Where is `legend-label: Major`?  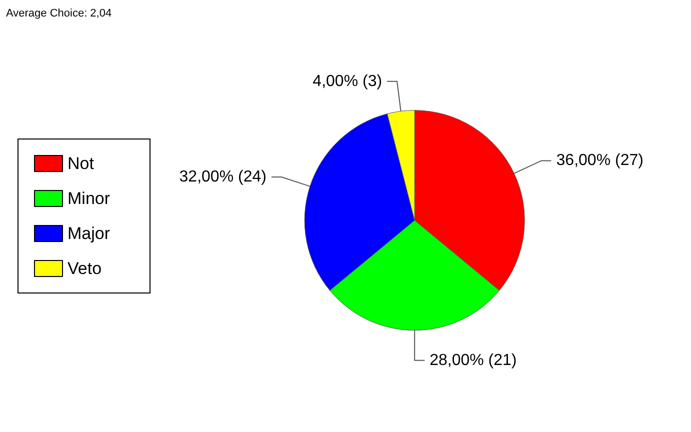 legend-label: Major is located at coordinates (89, 233).